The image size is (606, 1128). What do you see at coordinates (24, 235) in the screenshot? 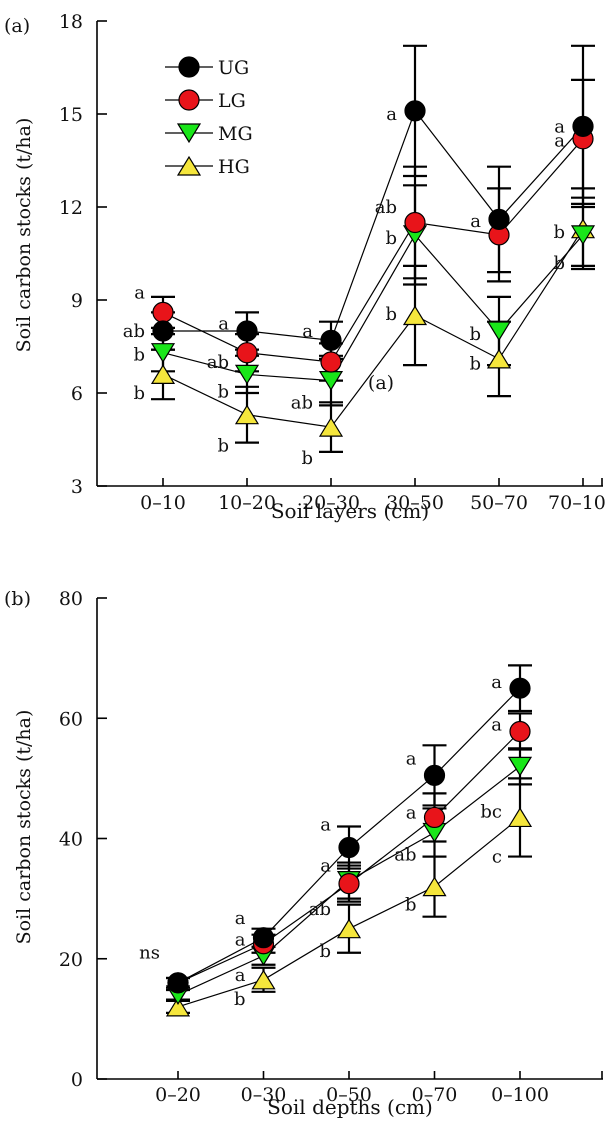
I see `y-axis-label-a: Soil carbon stocks (t/ha)` at bounding box center [24, 235].